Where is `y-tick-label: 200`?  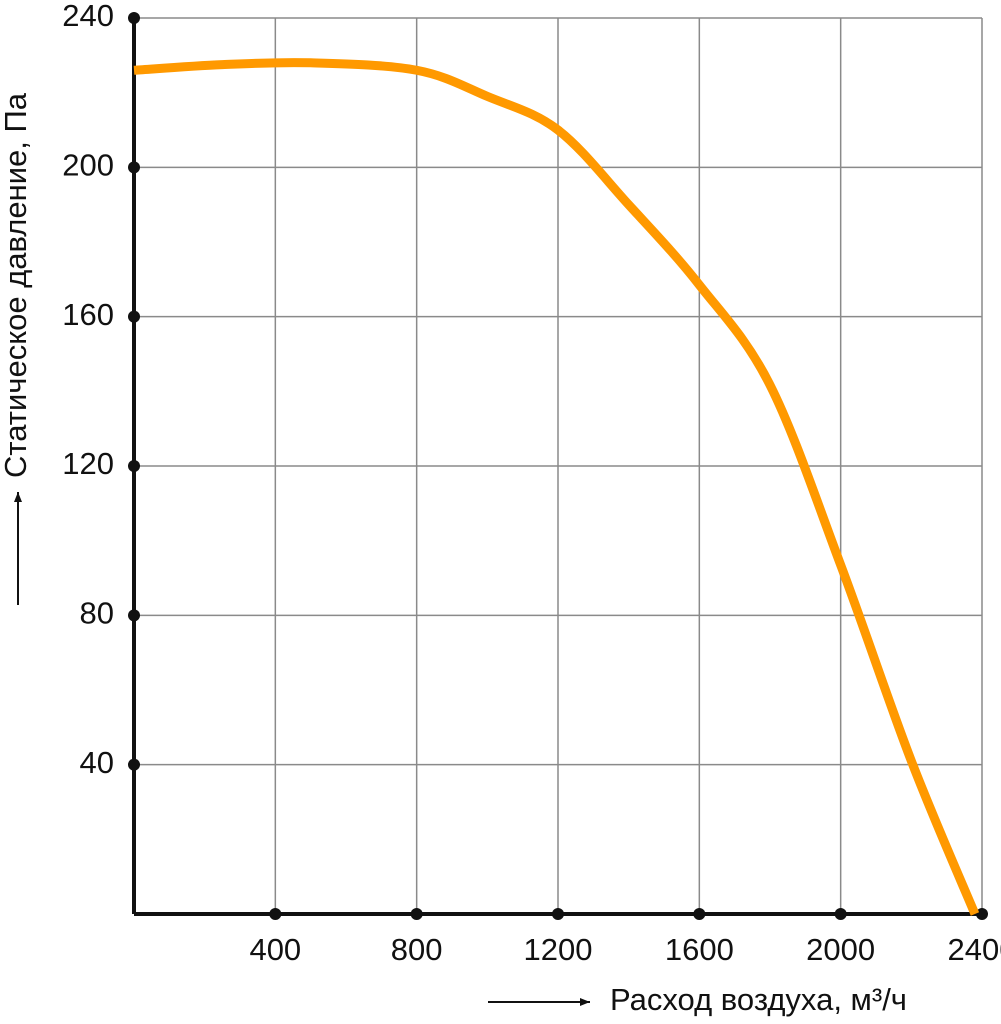
y-tick-label: 200 is located at coordinates (88, 165).